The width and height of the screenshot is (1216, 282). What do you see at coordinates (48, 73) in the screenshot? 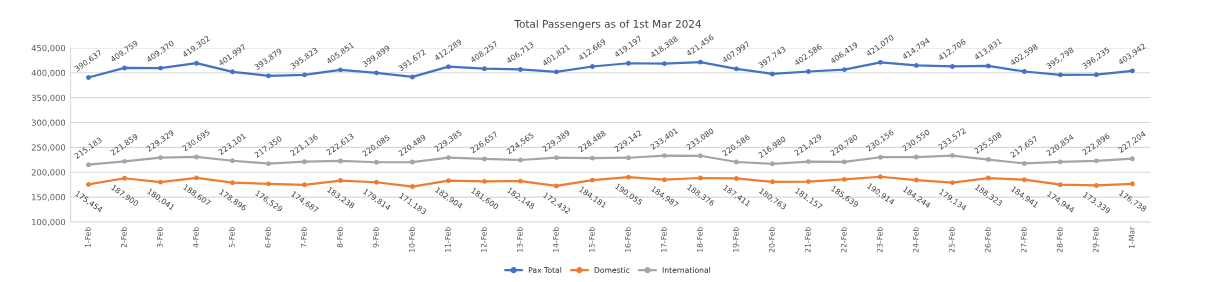
I see `y-tick-label: 400,000` at bounding box center [48, 73].